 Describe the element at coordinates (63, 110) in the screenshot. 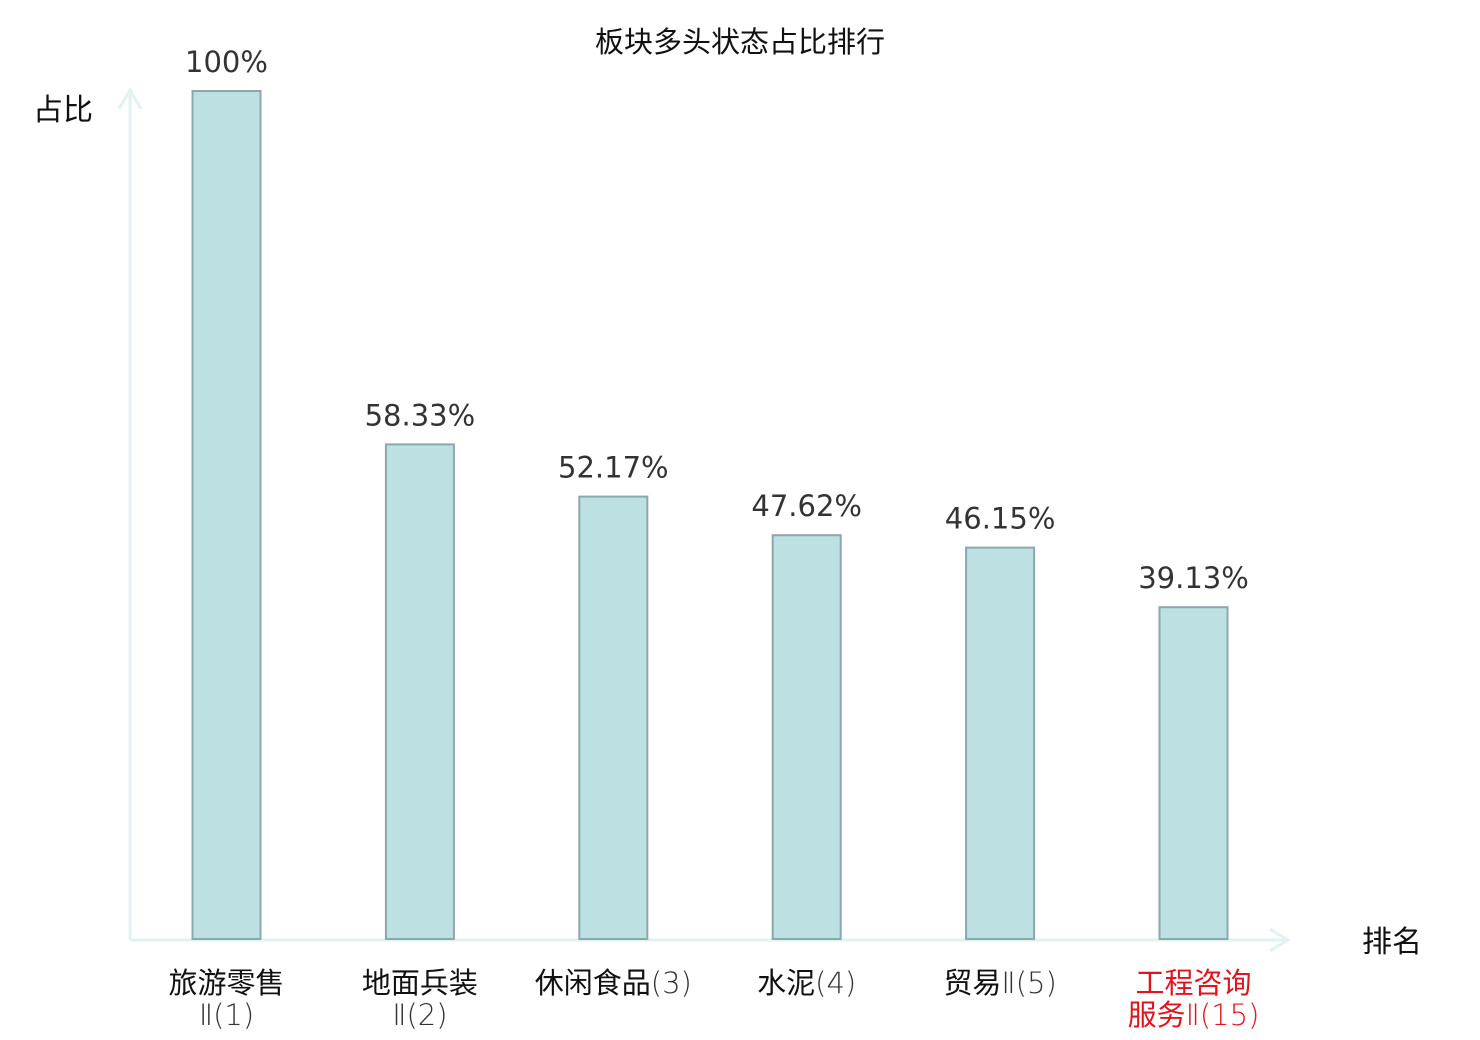

I see `y-axis-label: 占比` at that location.